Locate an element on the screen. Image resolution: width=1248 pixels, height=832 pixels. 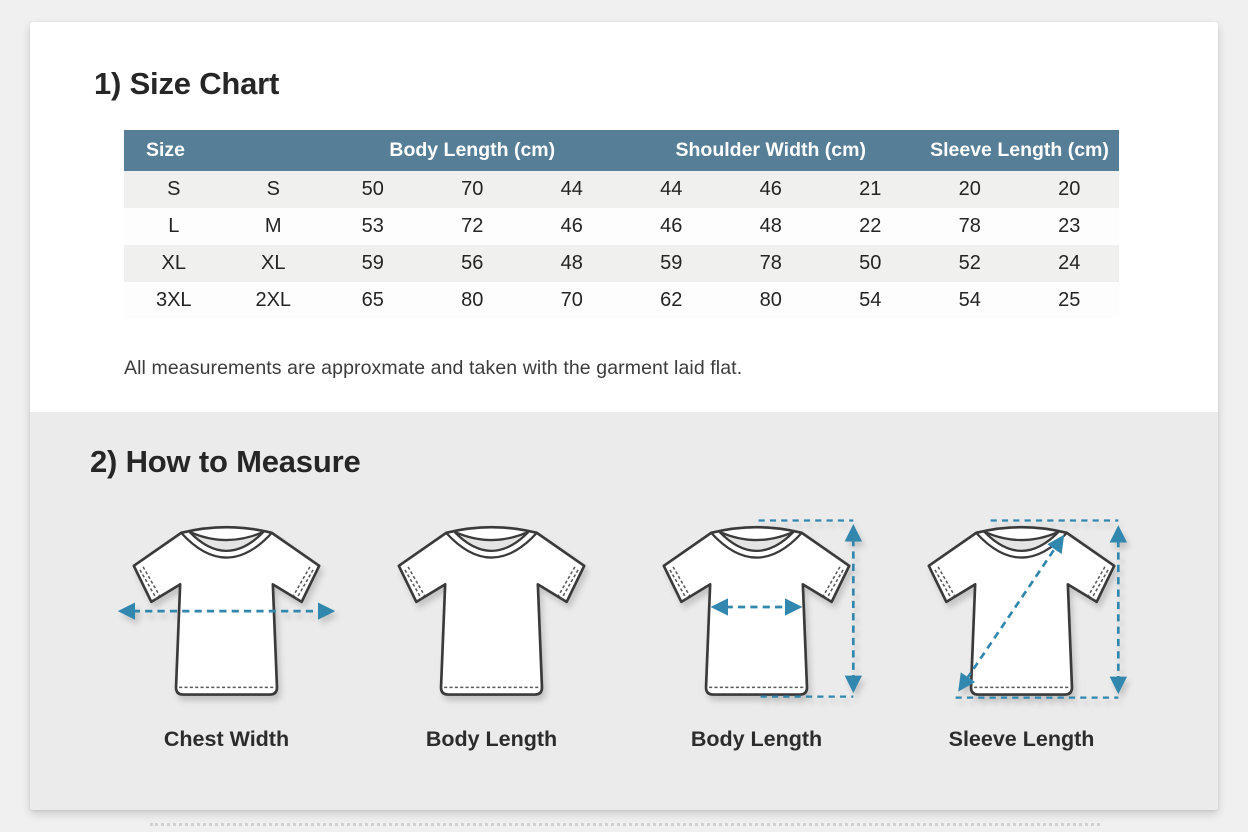
header-body-length: Body Length (cm) is located at coordinates (472, 150).